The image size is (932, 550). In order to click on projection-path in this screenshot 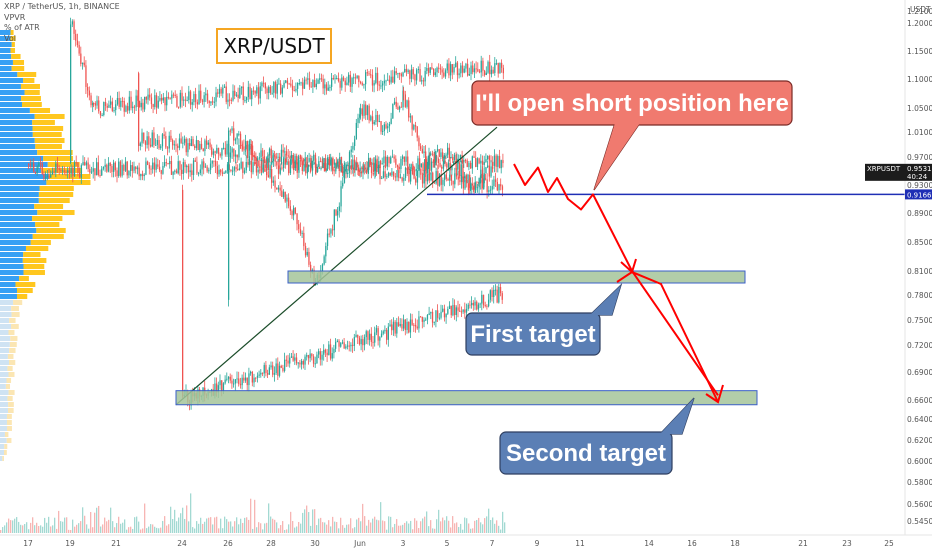, I will do `click(616, 279)`.